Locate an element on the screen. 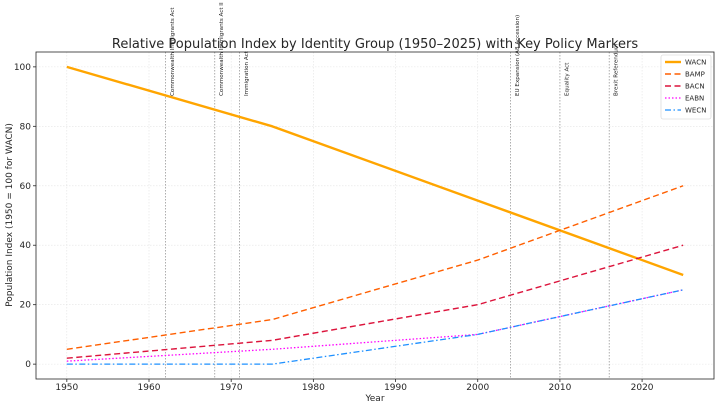 The height and width of the screenshot is (409, 720). y-tick-label: 0 is located at coordinates (28, 365).